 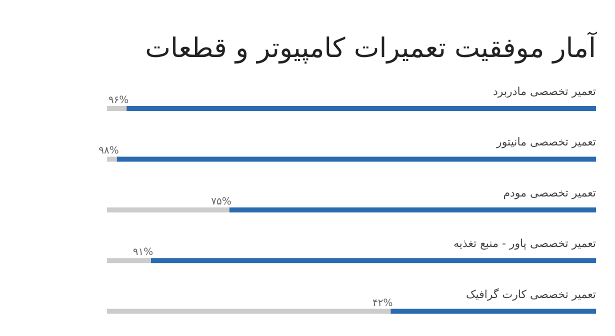 What do you see at coordinates (221, 202) in the screenshot?
I see `data-label: ۷۵%` at bounding box center [221, 202].